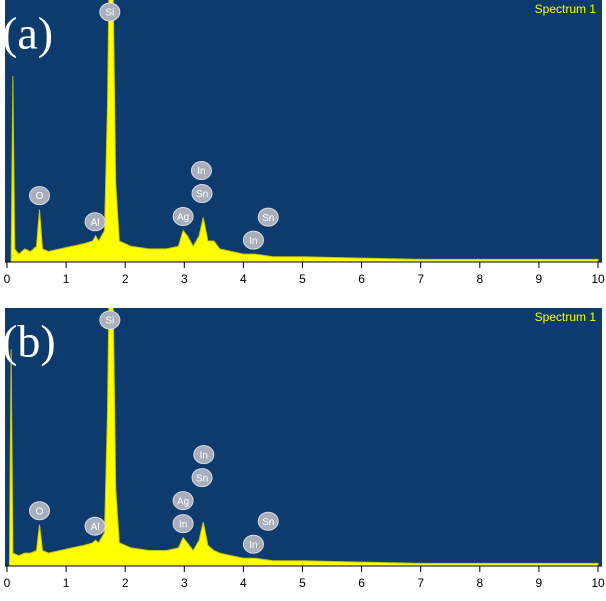 This screenshot has height=601, width=606. What do you see at coordinates (27, 33) in the screenshot?
I see `panel-label: (a)` at bounding box center [27, 33].